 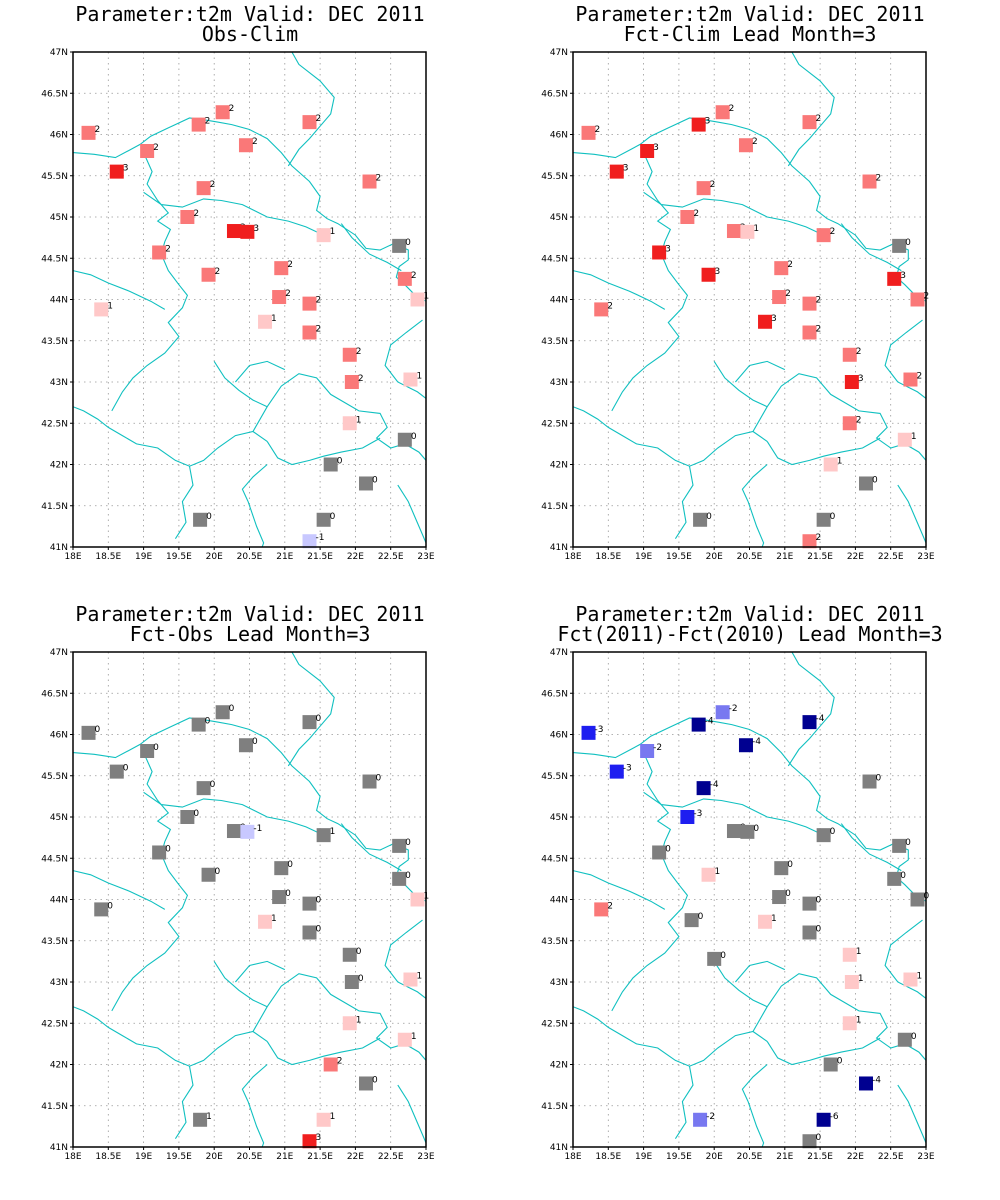 I want to click on y-tick-label: 42.5N, so click(x=54, y=424).